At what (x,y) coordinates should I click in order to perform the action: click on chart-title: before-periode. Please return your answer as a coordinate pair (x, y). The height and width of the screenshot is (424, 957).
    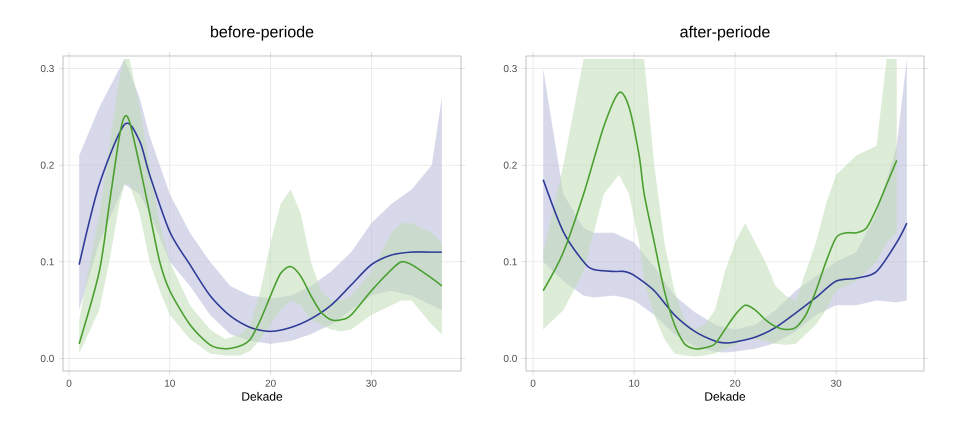
    Looking at the image, I should click on (262, 33).